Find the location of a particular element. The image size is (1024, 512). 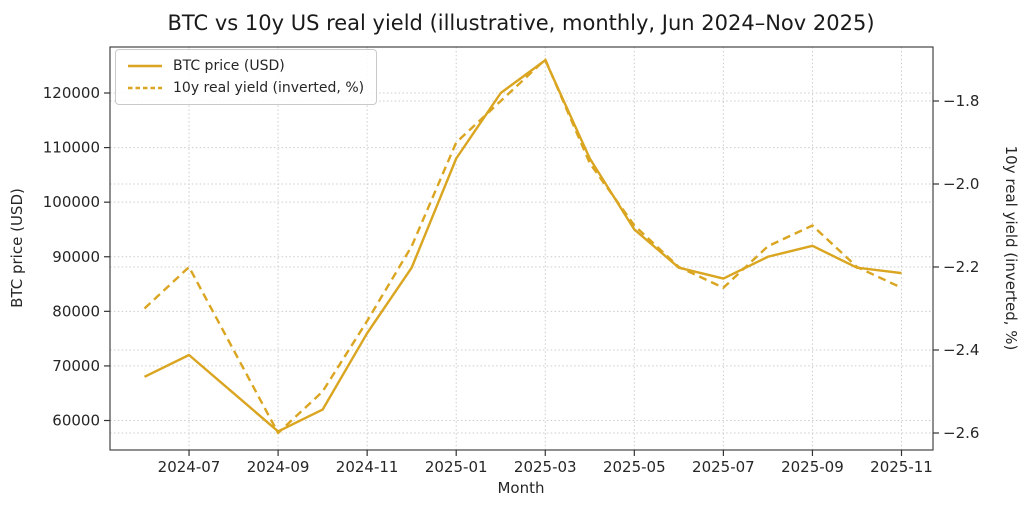

legend-item-btc-price: BTC price (USD) is located at coordinates (245, 66).